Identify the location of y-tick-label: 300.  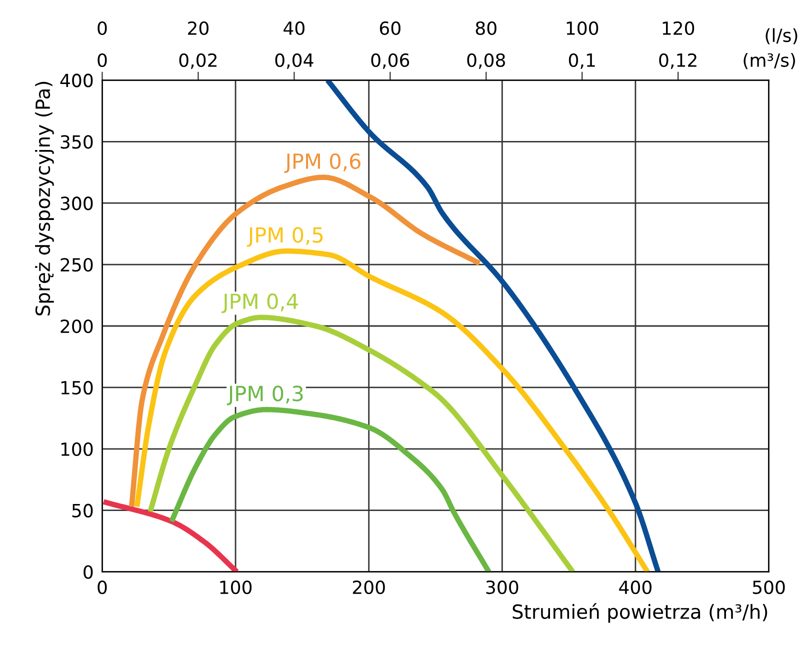
(76, 203).